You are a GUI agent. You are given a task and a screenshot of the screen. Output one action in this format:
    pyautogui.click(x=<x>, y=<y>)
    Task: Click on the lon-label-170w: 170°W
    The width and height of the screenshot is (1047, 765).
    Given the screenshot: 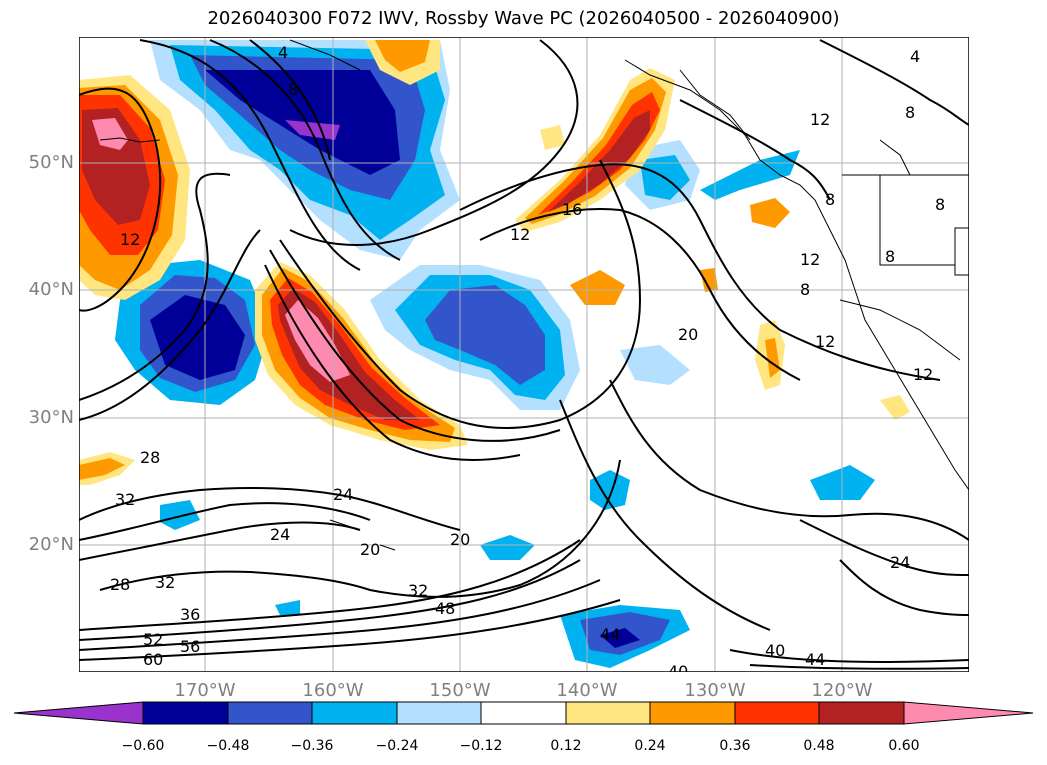 What is the action you would take?
    pyautogui.click(x=205, y=690)
    